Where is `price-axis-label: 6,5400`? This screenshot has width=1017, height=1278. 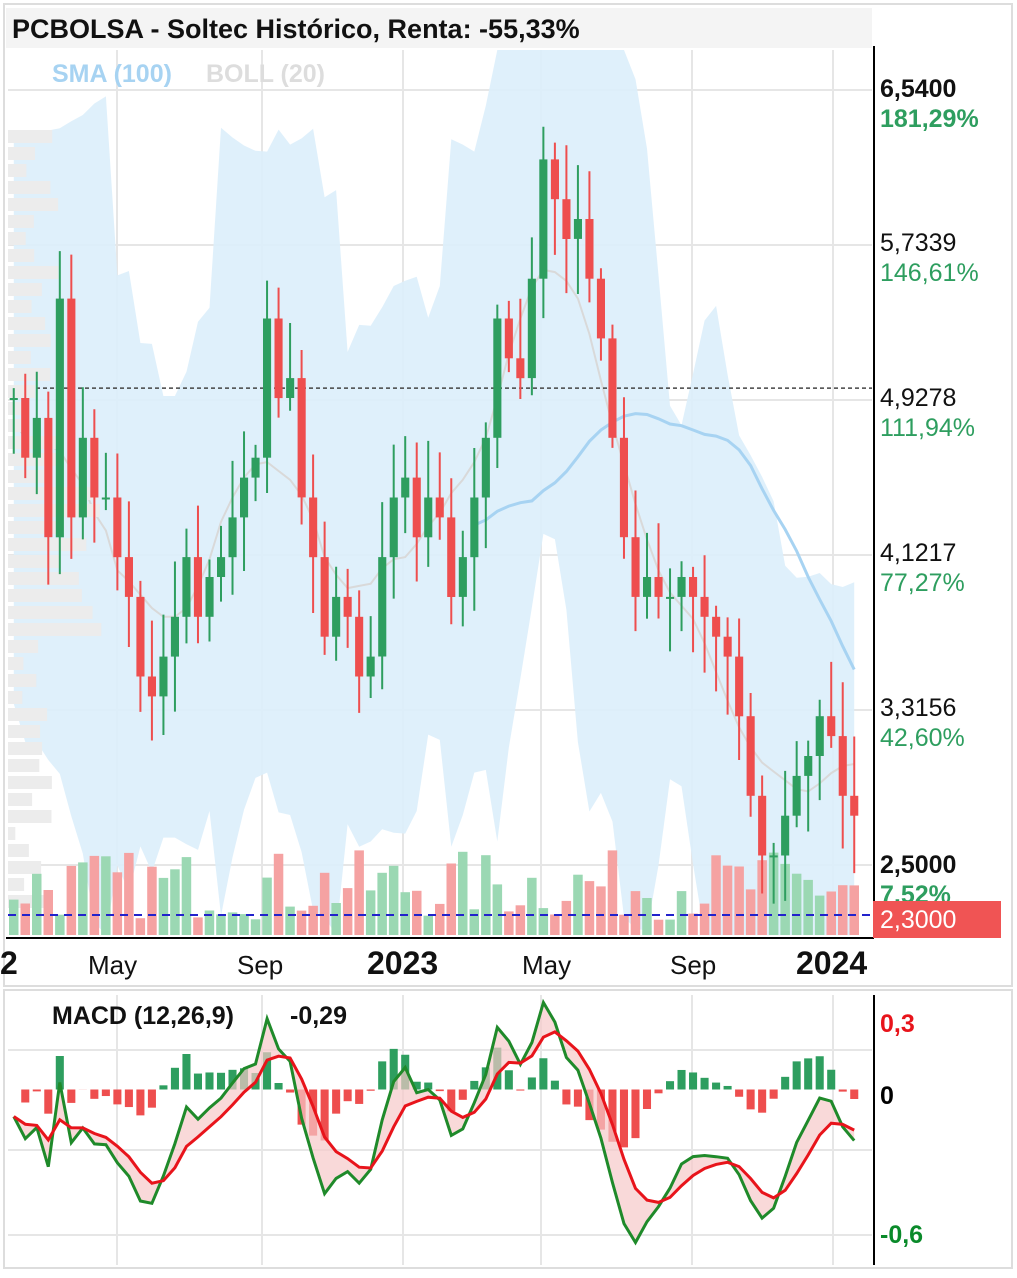 price-axis-label: 6,5400 is located at coordinates (918, 89).